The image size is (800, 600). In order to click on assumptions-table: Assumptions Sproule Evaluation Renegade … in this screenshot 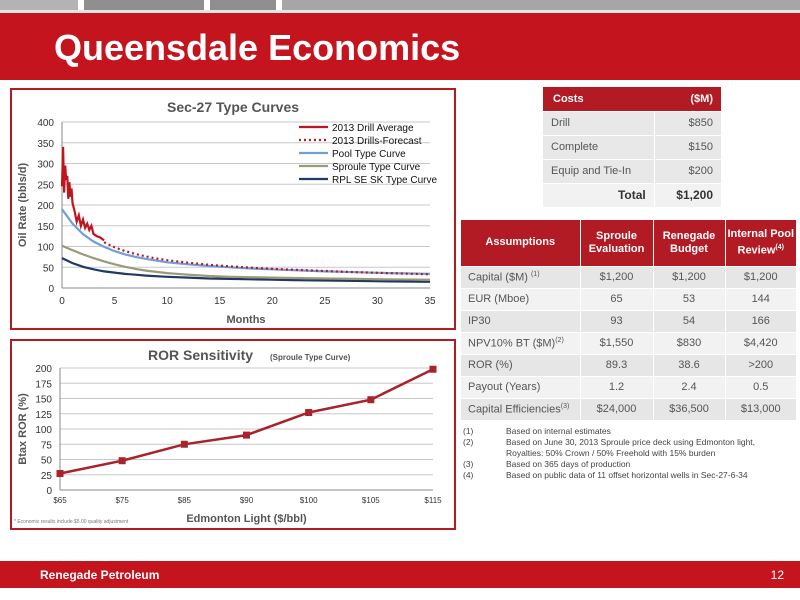, I will do `click(628, 320)`.